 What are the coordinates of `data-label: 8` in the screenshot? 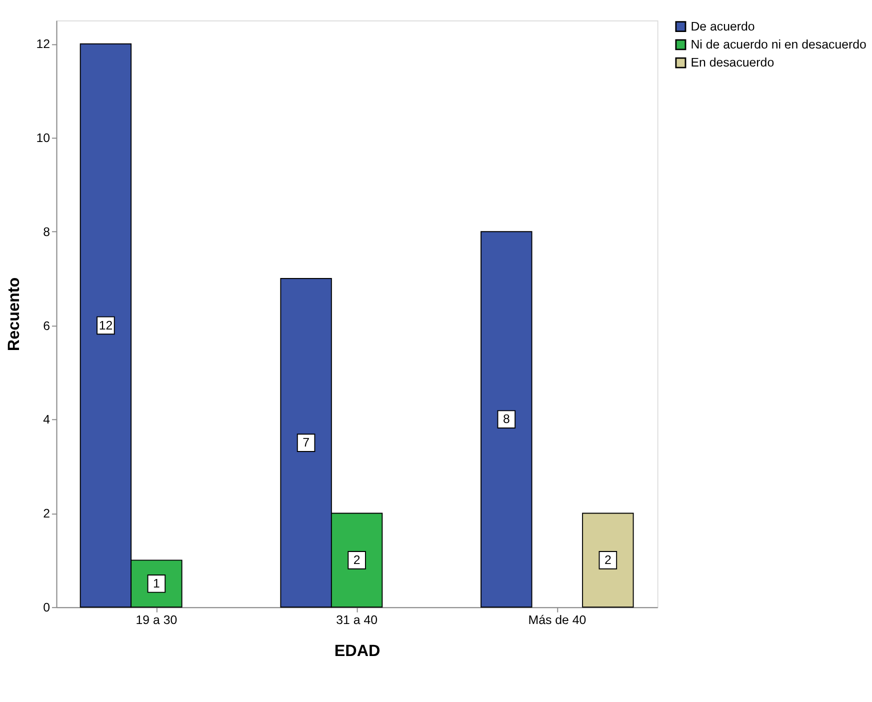 It's located at (506, 419).